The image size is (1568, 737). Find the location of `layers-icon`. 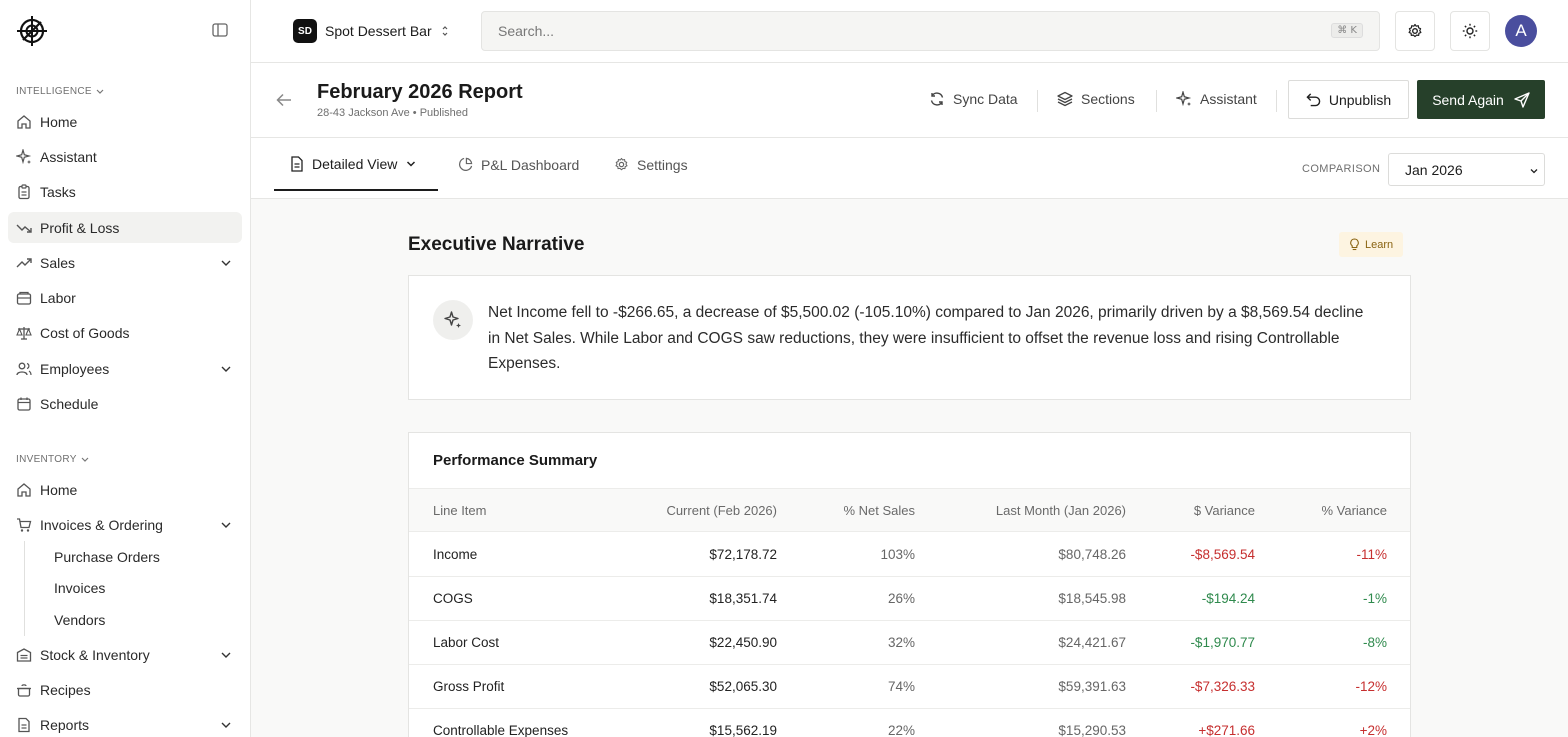

layers-icon is located at coordinates (1065, 99).